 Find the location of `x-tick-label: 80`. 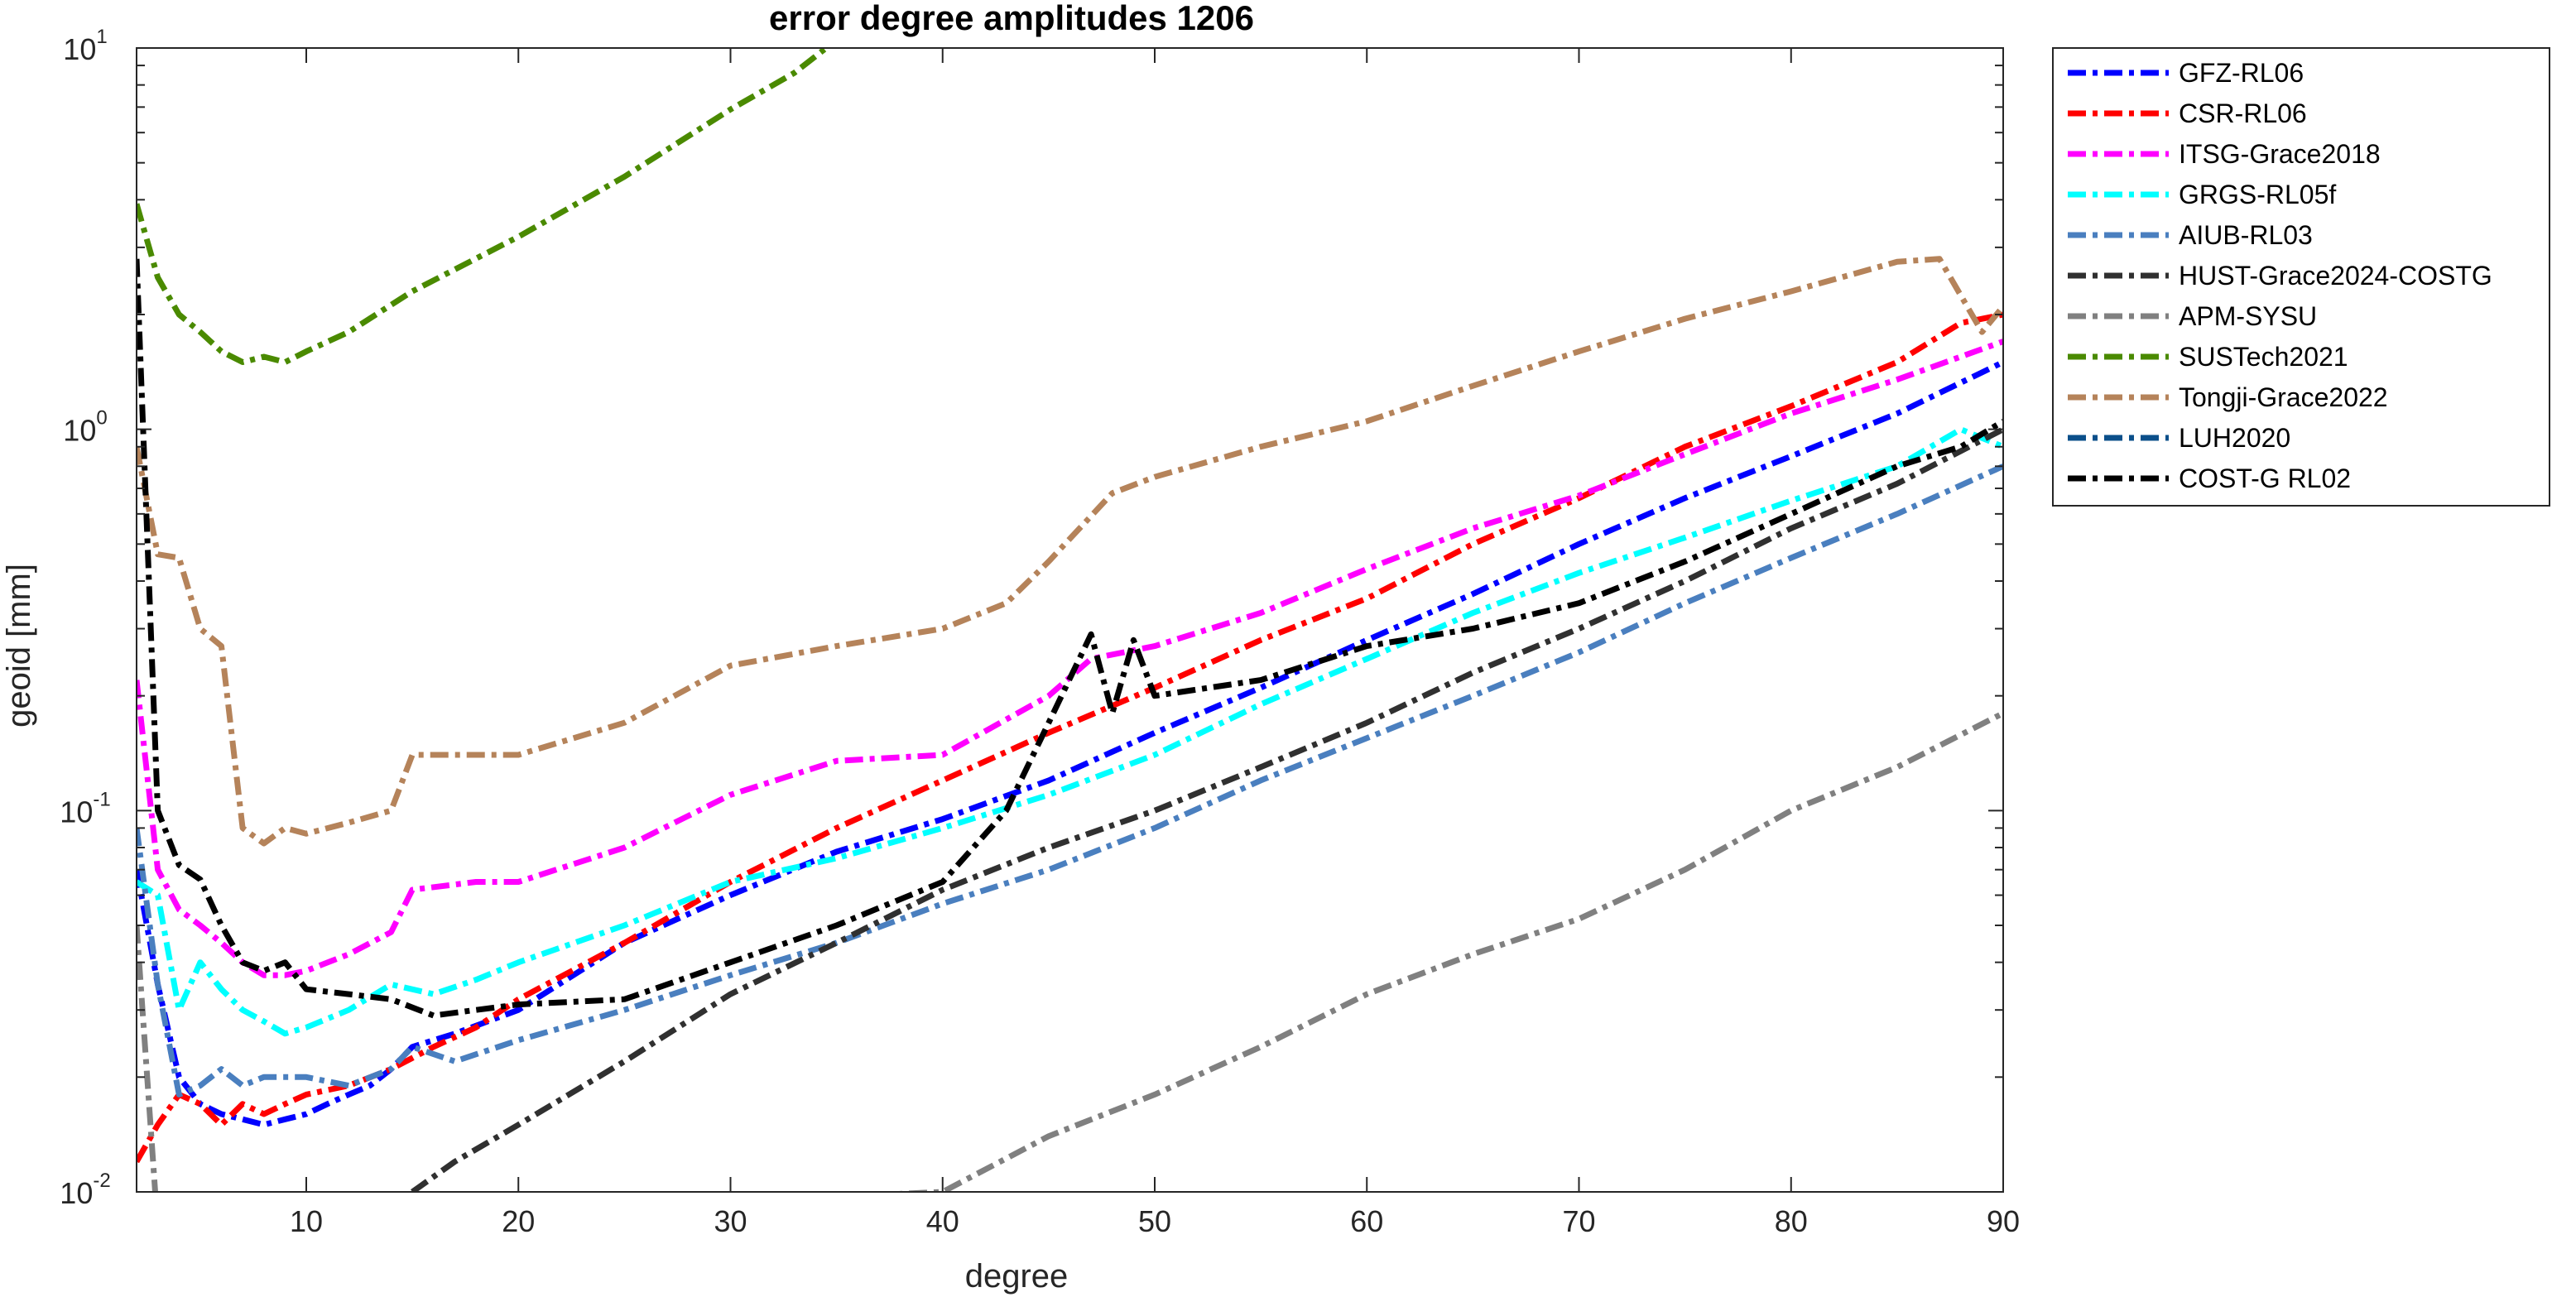

x-tick-label: 80 is located at coordinates (1791, 1221).